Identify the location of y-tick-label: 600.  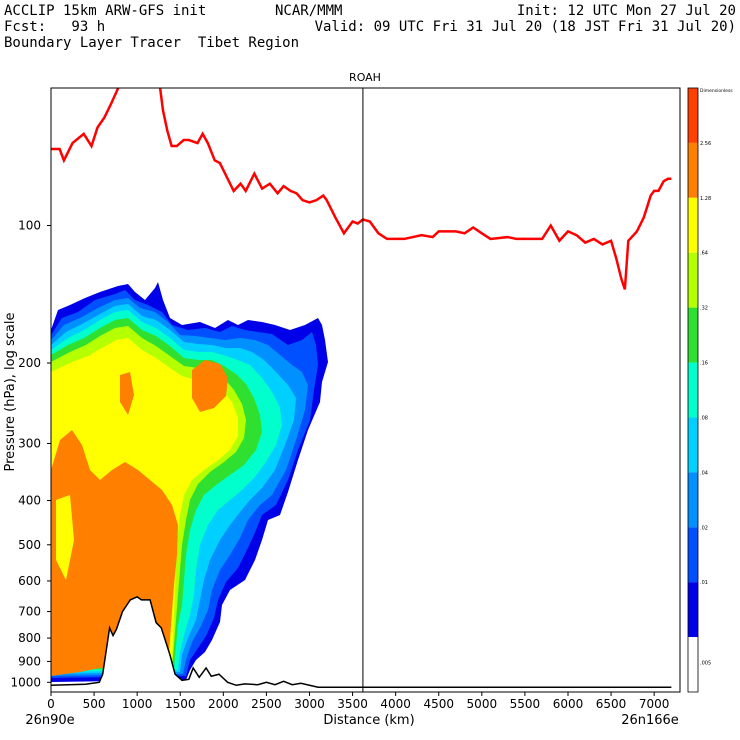
(29, 581).